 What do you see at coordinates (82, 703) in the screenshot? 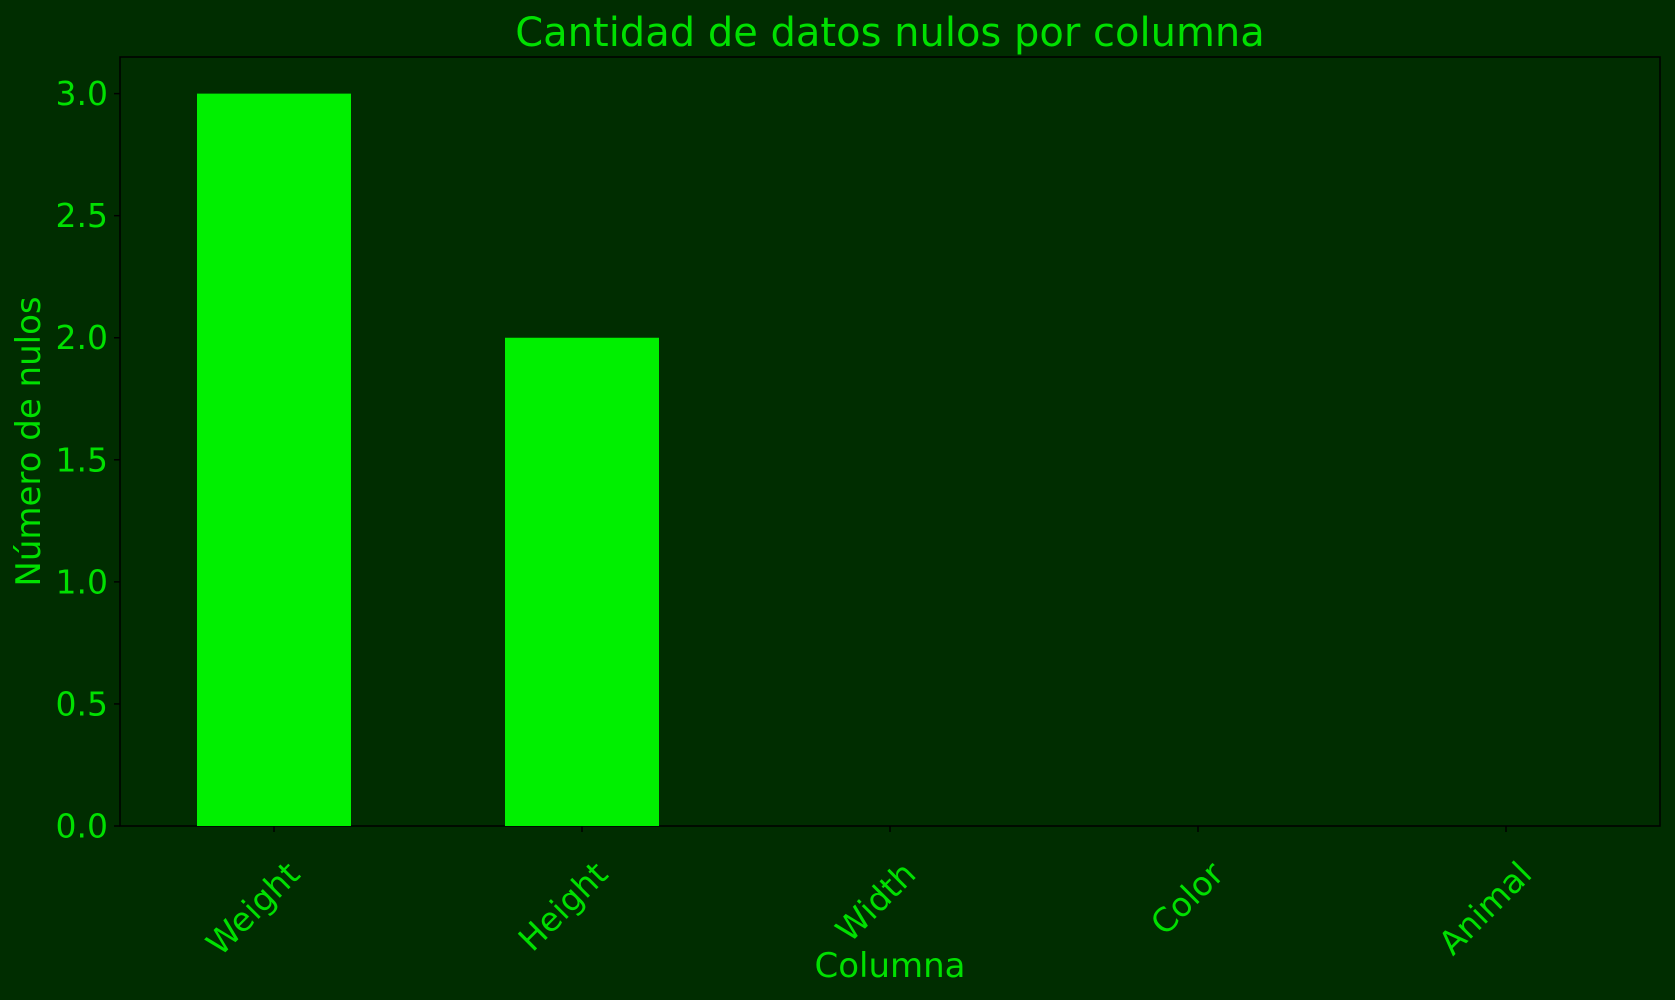
I see `y-tick-label: 0.5` at bounding box center [82, 703].